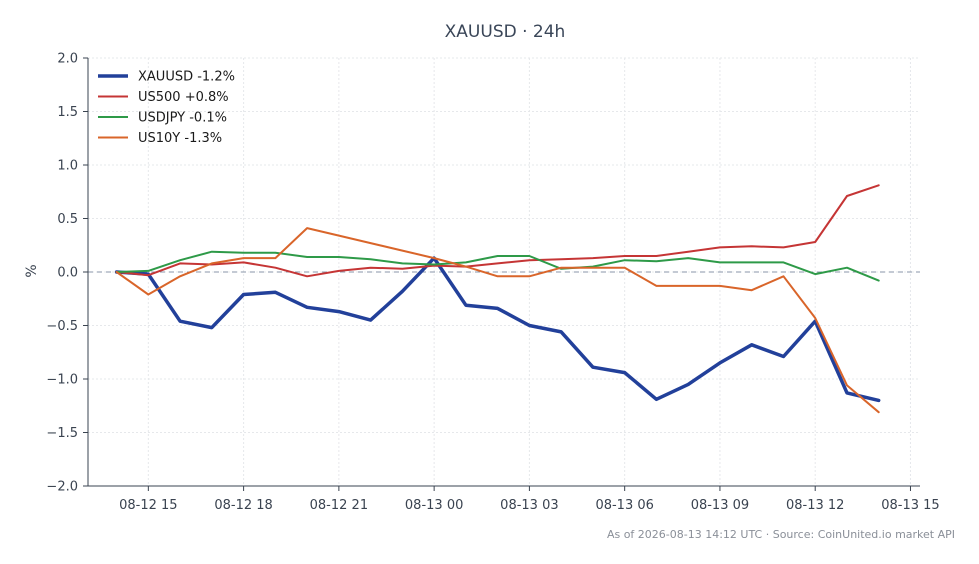 The width and height of the screenshot is (979, 564). What do you see at coordinates (32, 270) in the screenshot?
I see `y-axis-label: %` at bounding box center [32, 270].